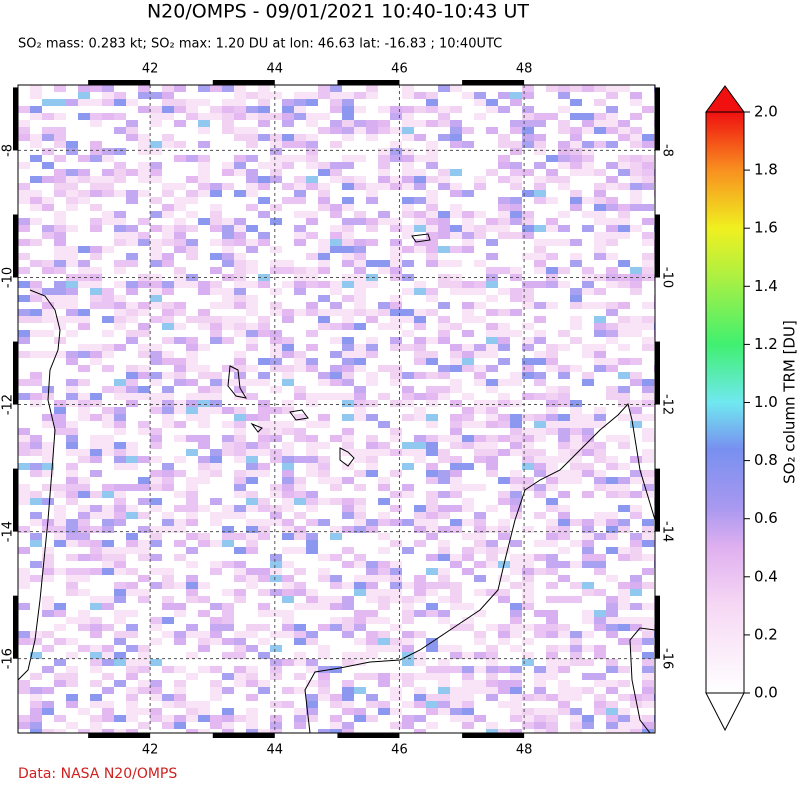  Describe the element at coordinates (399, 69) in the screenshot. I see `lon-tick-label: 46` at that location.